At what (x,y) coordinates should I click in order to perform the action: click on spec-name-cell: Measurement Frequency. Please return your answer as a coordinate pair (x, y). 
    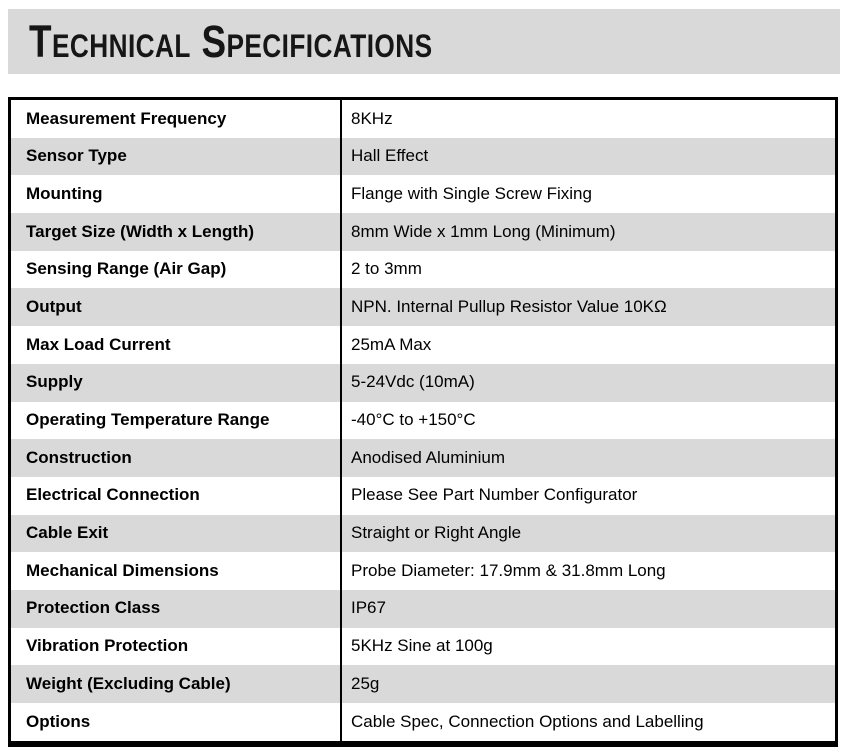
    Looking at the image, I should click on (176, 119).